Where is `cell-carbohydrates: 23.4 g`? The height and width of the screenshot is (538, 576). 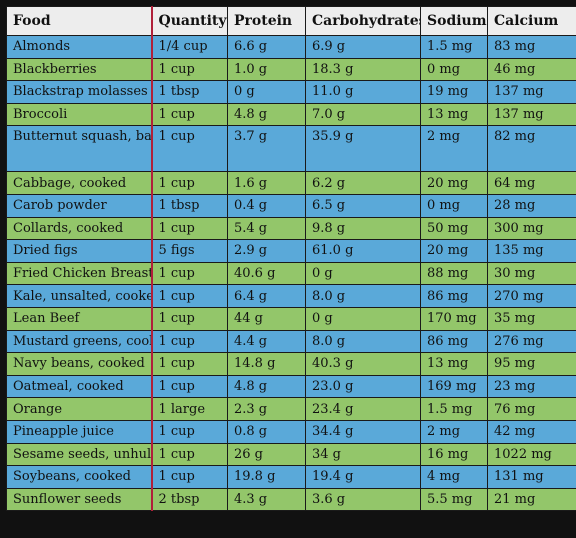
cell-carbohydrates: 23.4 g is located at coordinates (363, 409).